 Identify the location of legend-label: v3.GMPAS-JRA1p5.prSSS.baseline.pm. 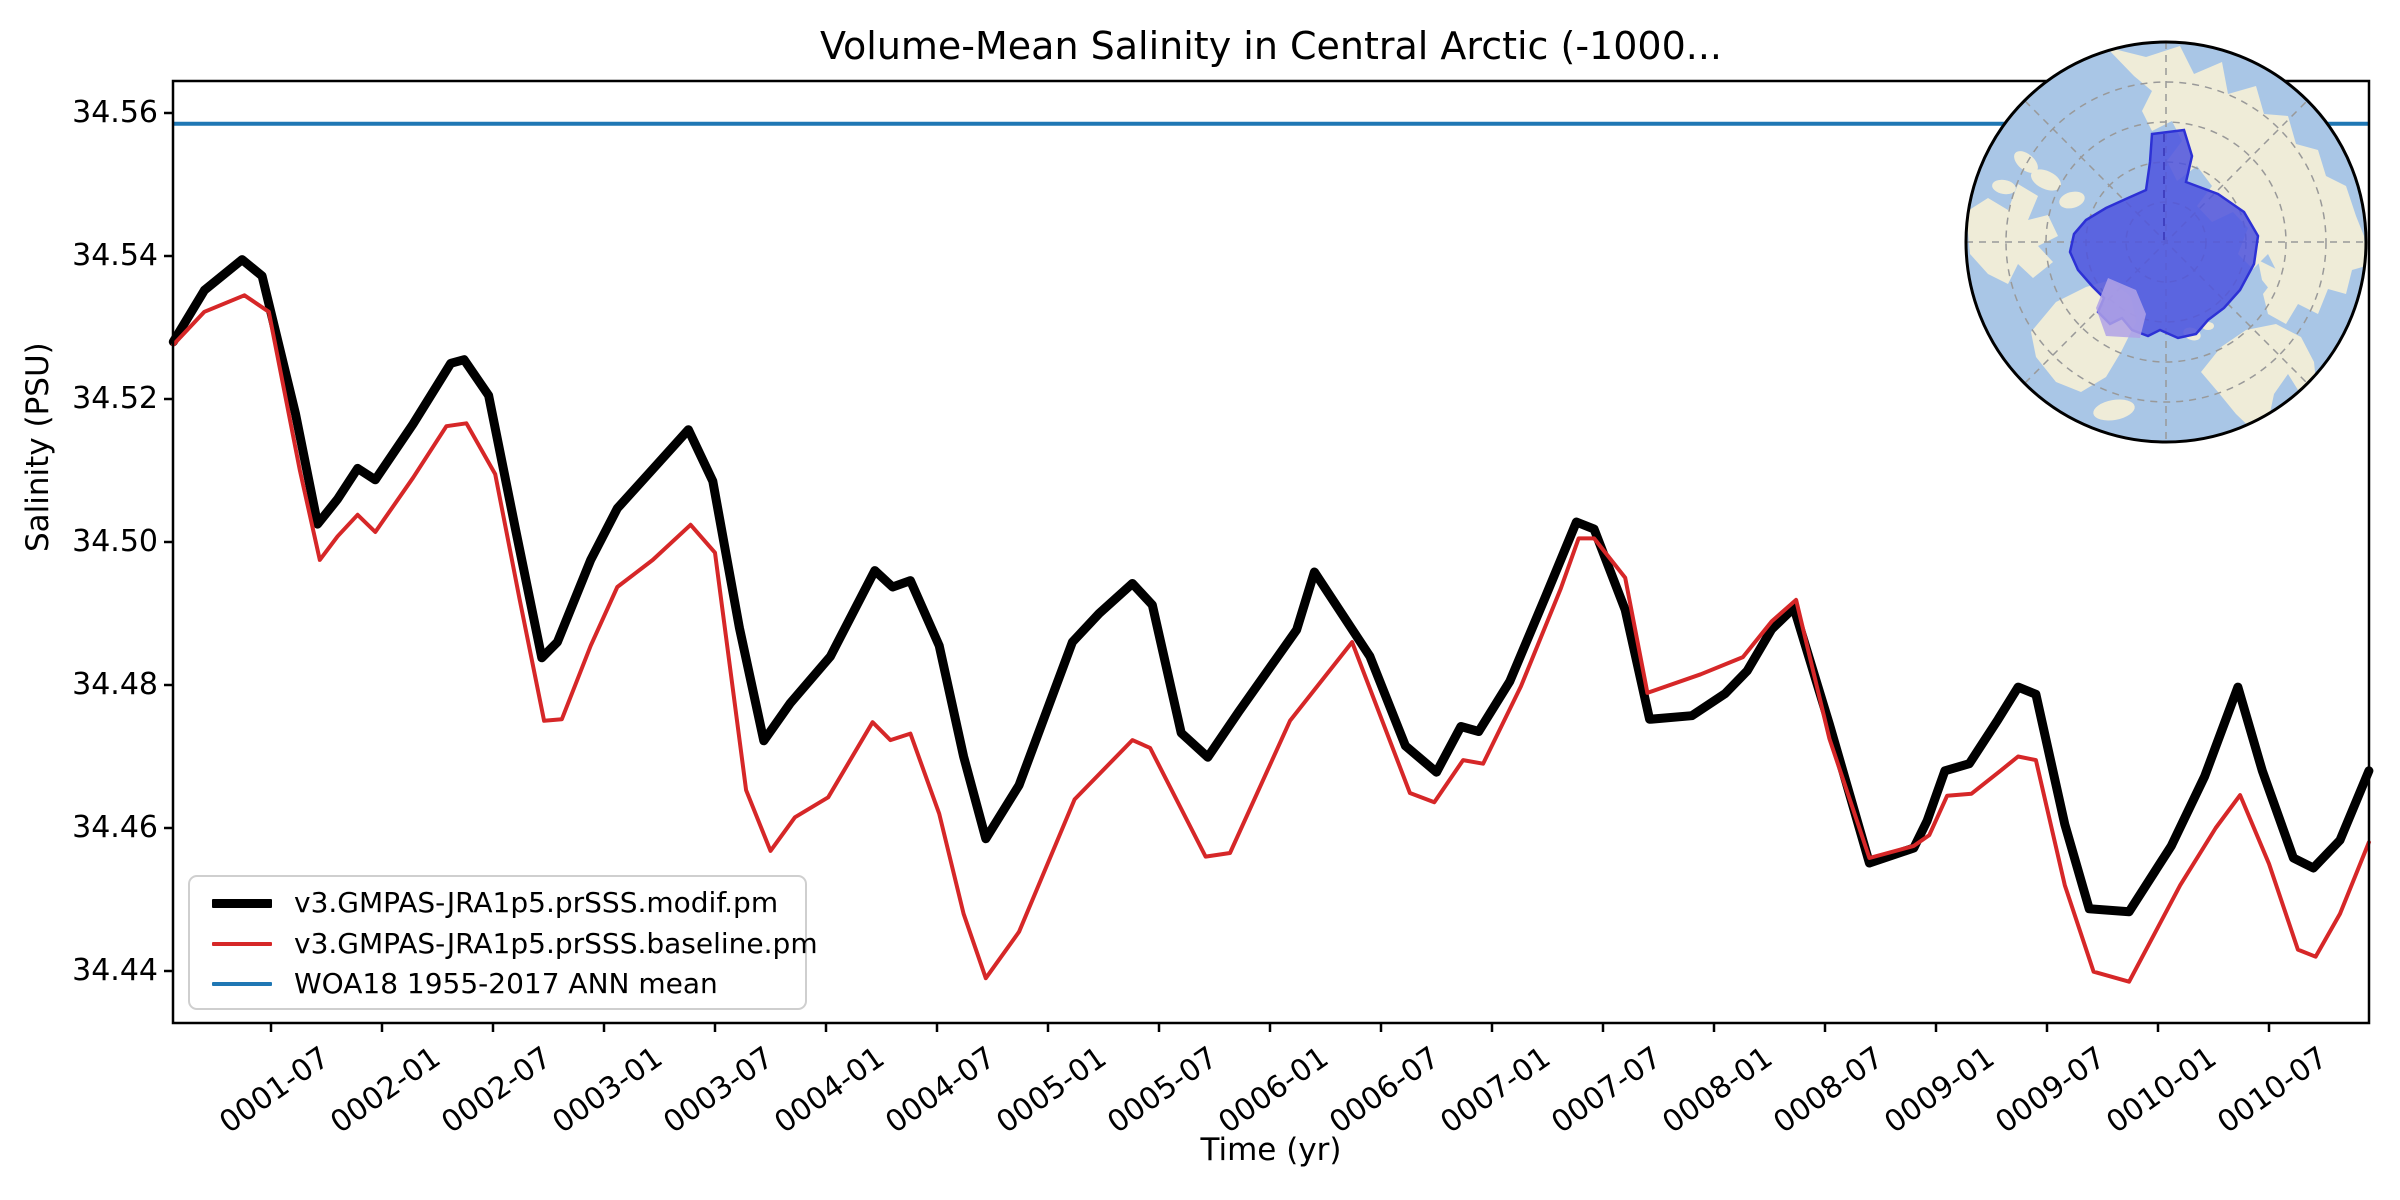
(556, 943).